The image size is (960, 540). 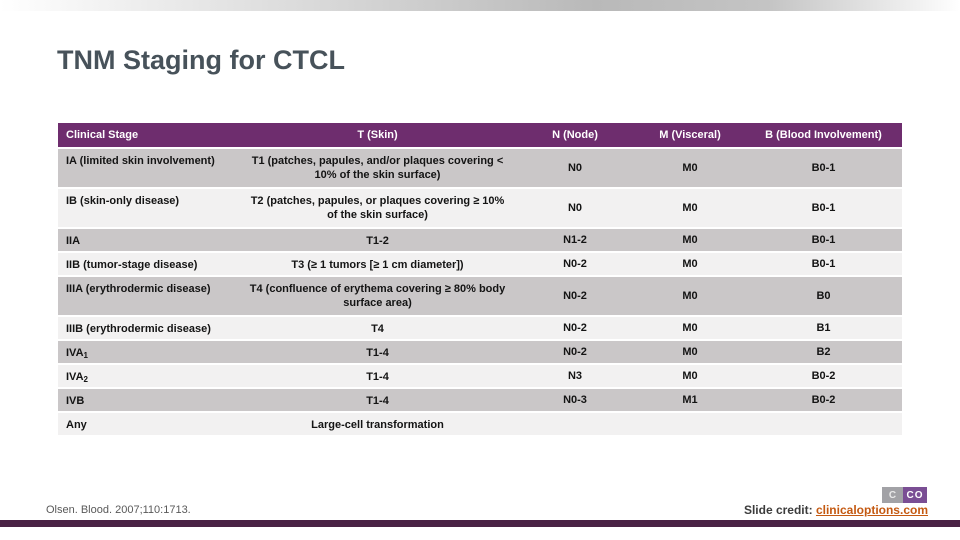 I want to click on slide-credit: Slide credit: clinicaloptions.com, so click(x=836, y=510).